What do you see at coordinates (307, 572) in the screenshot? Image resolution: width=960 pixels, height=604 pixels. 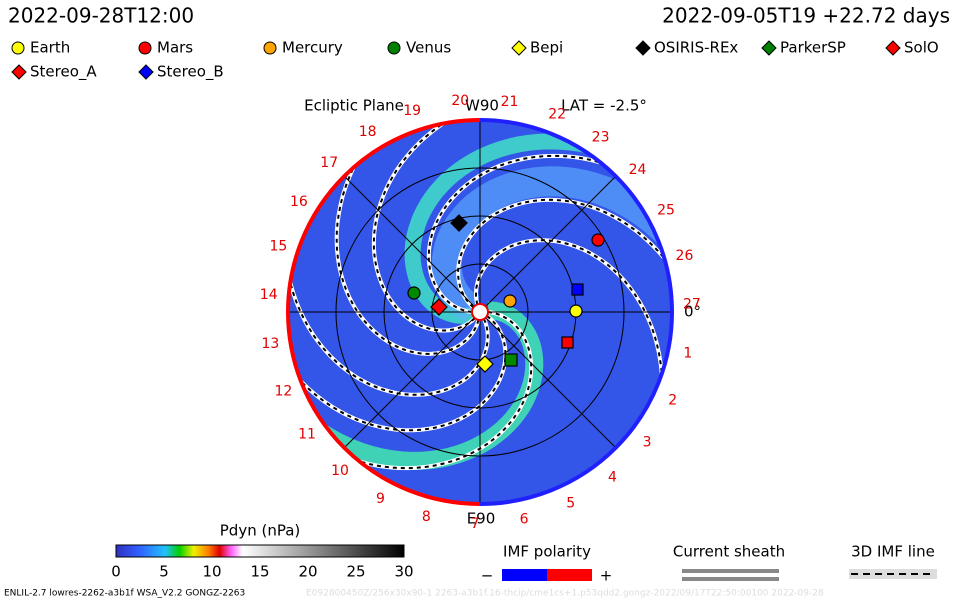 I see `colorbar-tick: 20` at bounding box center [307, 572].